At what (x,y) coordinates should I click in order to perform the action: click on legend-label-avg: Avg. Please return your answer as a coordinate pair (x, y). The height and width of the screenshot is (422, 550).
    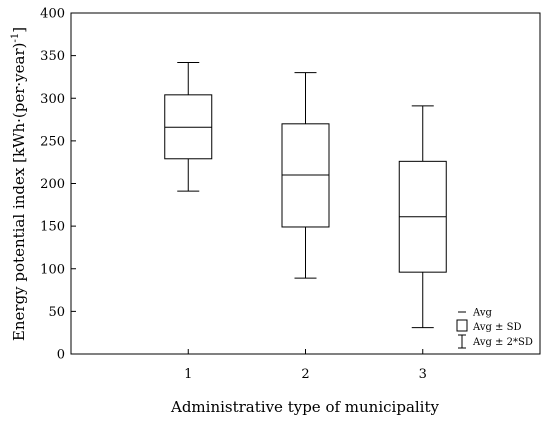
    Looking at the image, I should click on (482, 313).